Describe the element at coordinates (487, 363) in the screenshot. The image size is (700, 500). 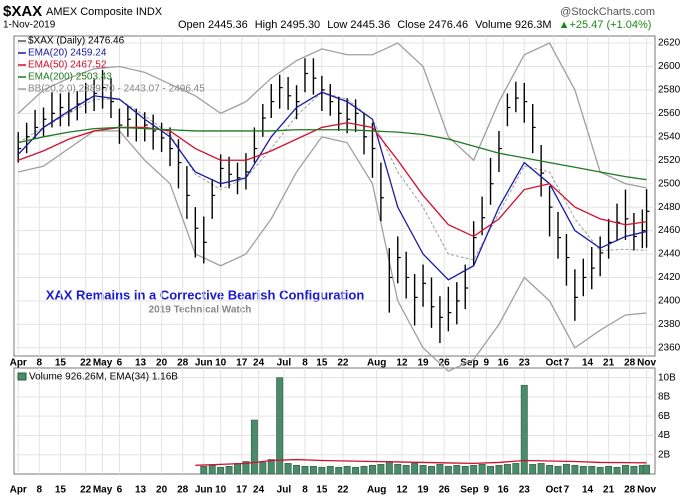
I see `x-tick-label: 9` at that location.